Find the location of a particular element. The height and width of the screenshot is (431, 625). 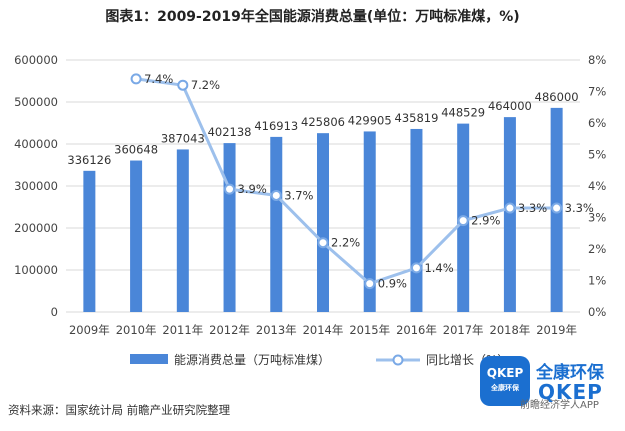

x-axis-tick-label: 2010年 is located at coordinates (136, 330).